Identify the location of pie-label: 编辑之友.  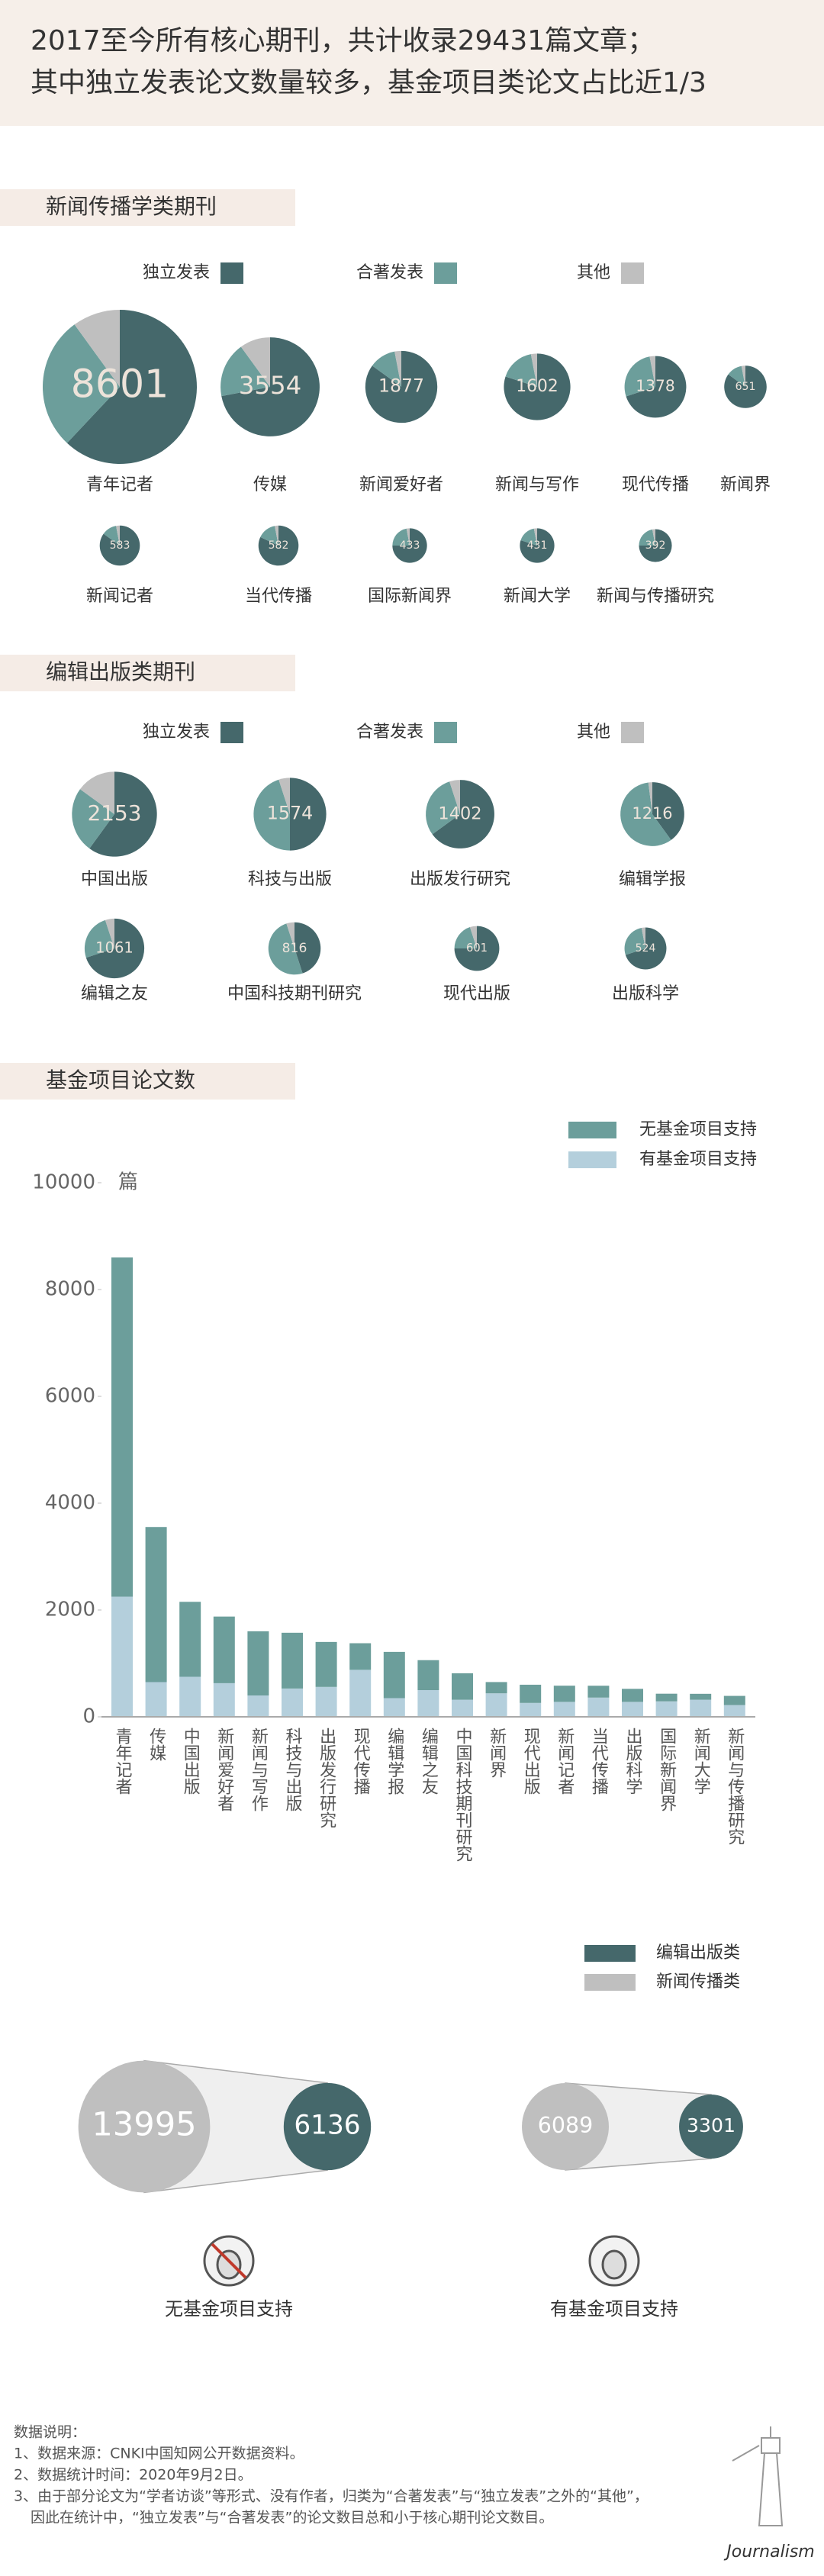
(114, 993).